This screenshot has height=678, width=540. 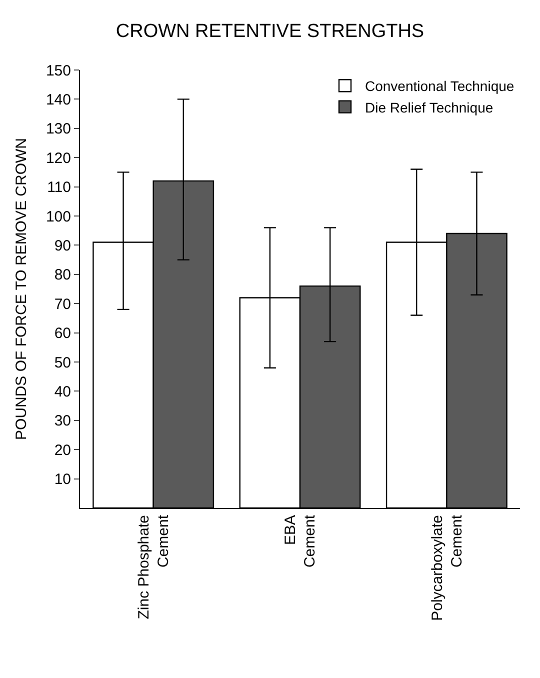 What do you see at coordinates (58, 158) in the screenshot?
I see `y-tick-label: 120` at bounding box center [58, 158].